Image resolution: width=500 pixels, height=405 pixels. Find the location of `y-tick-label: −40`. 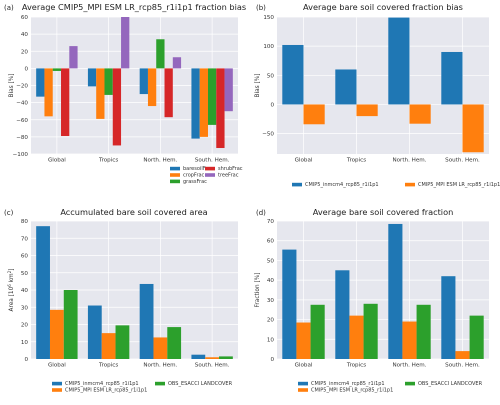

y-tick-label: −40 is located at coordinates (22, 104).